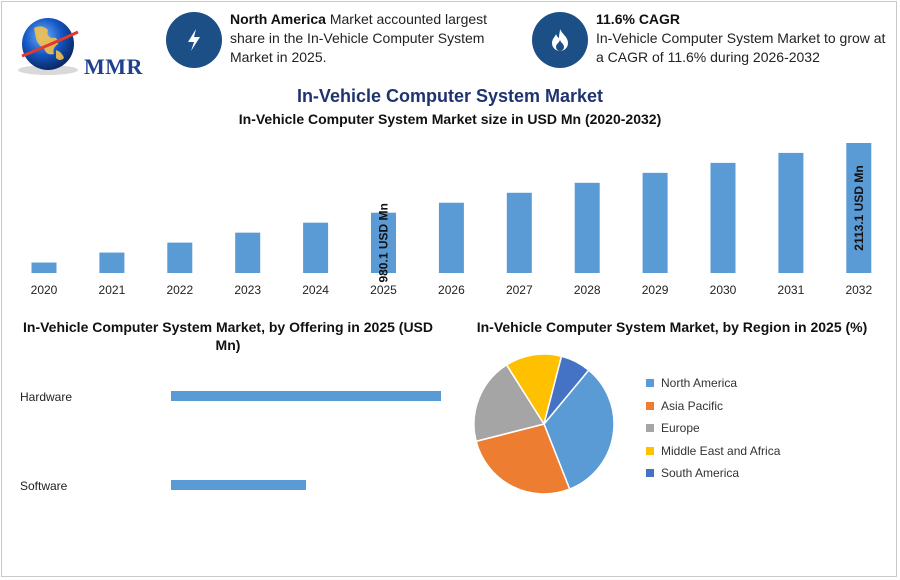  What do you see at coordinates (721, 450) in the screenshot?
I see `legend-label: Middle East and Africa` at bounding box center [721, 450].